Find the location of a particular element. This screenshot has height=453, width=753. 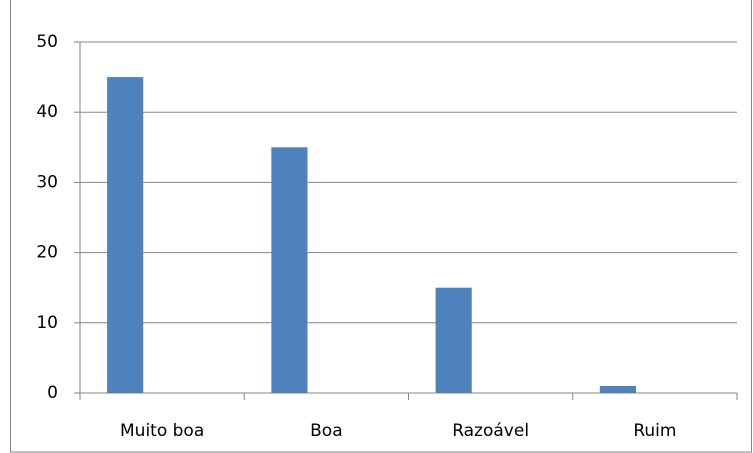

y-tick-label: 50 is located at coordinates (47, 42).